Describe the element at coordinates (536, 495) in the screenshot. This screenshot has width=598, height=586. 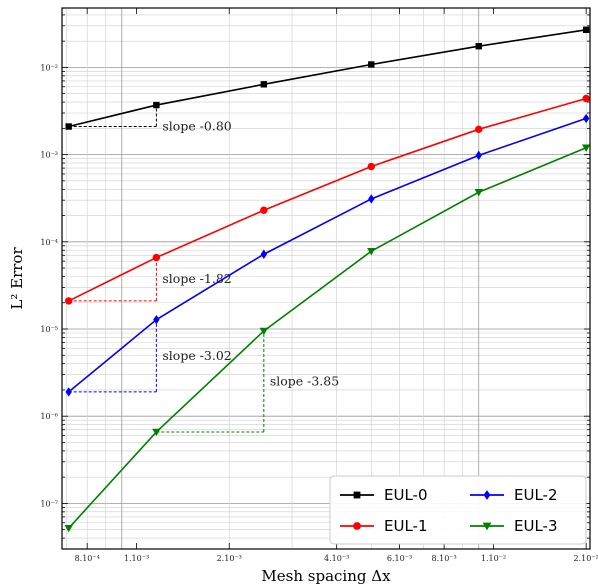
I see `legend-label: EUL-2` at that location.